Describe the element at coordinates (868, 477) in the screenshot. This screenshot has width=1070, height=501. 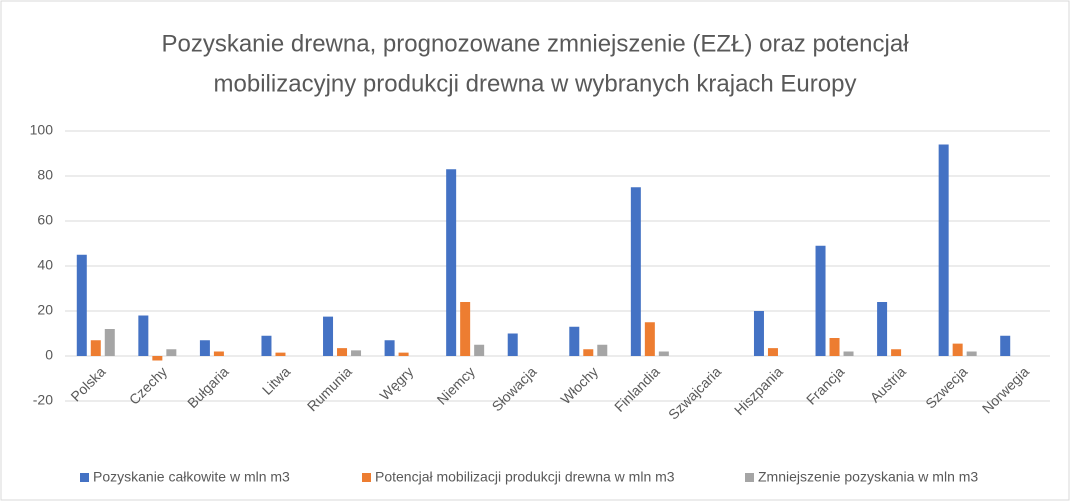
I see `legend-label: Zmniejszenie pozyskania w mln m3` at that location.